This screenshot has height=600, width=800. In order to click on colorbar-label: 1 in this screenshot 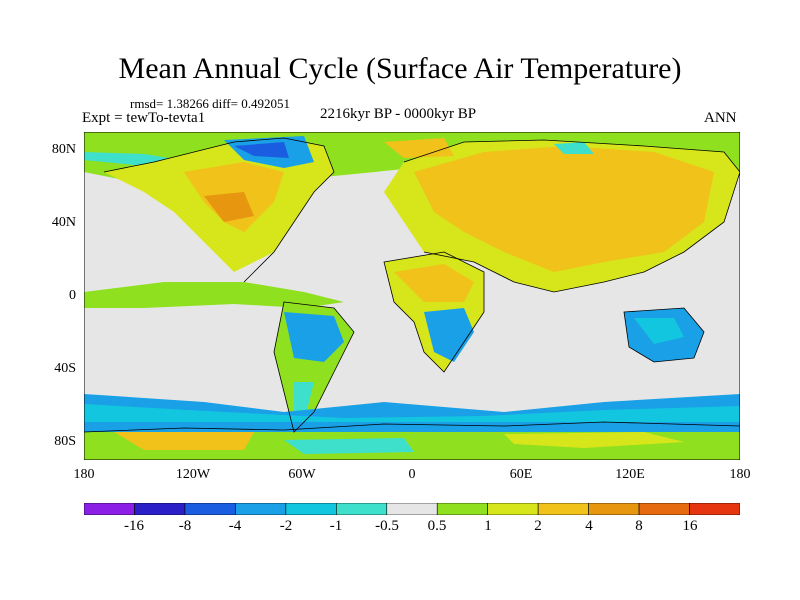, I will do `click(488, 526)`.